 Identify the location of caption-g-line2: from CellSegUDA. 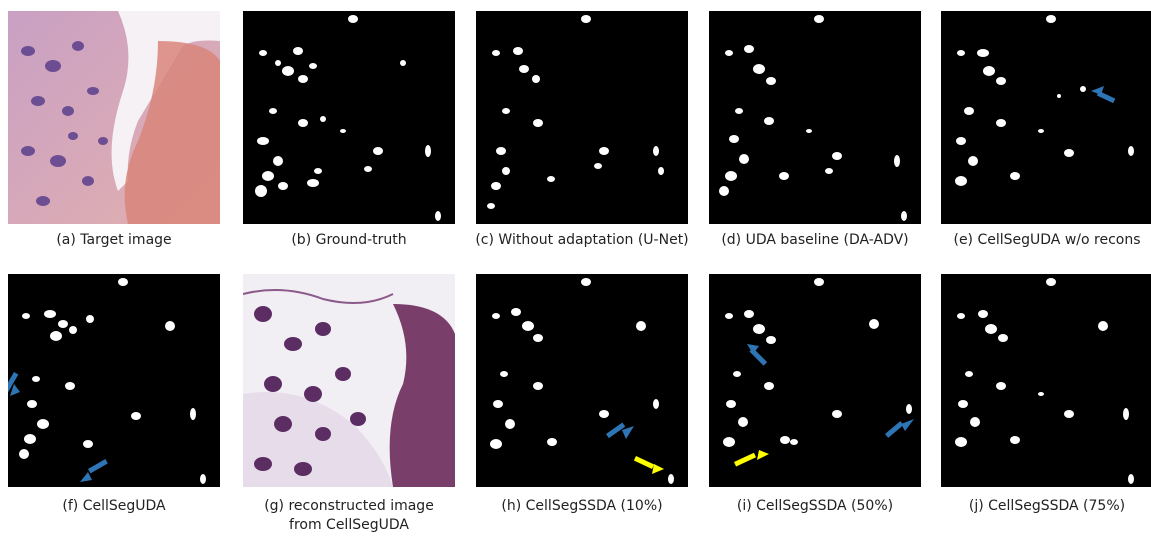
(349, 525).